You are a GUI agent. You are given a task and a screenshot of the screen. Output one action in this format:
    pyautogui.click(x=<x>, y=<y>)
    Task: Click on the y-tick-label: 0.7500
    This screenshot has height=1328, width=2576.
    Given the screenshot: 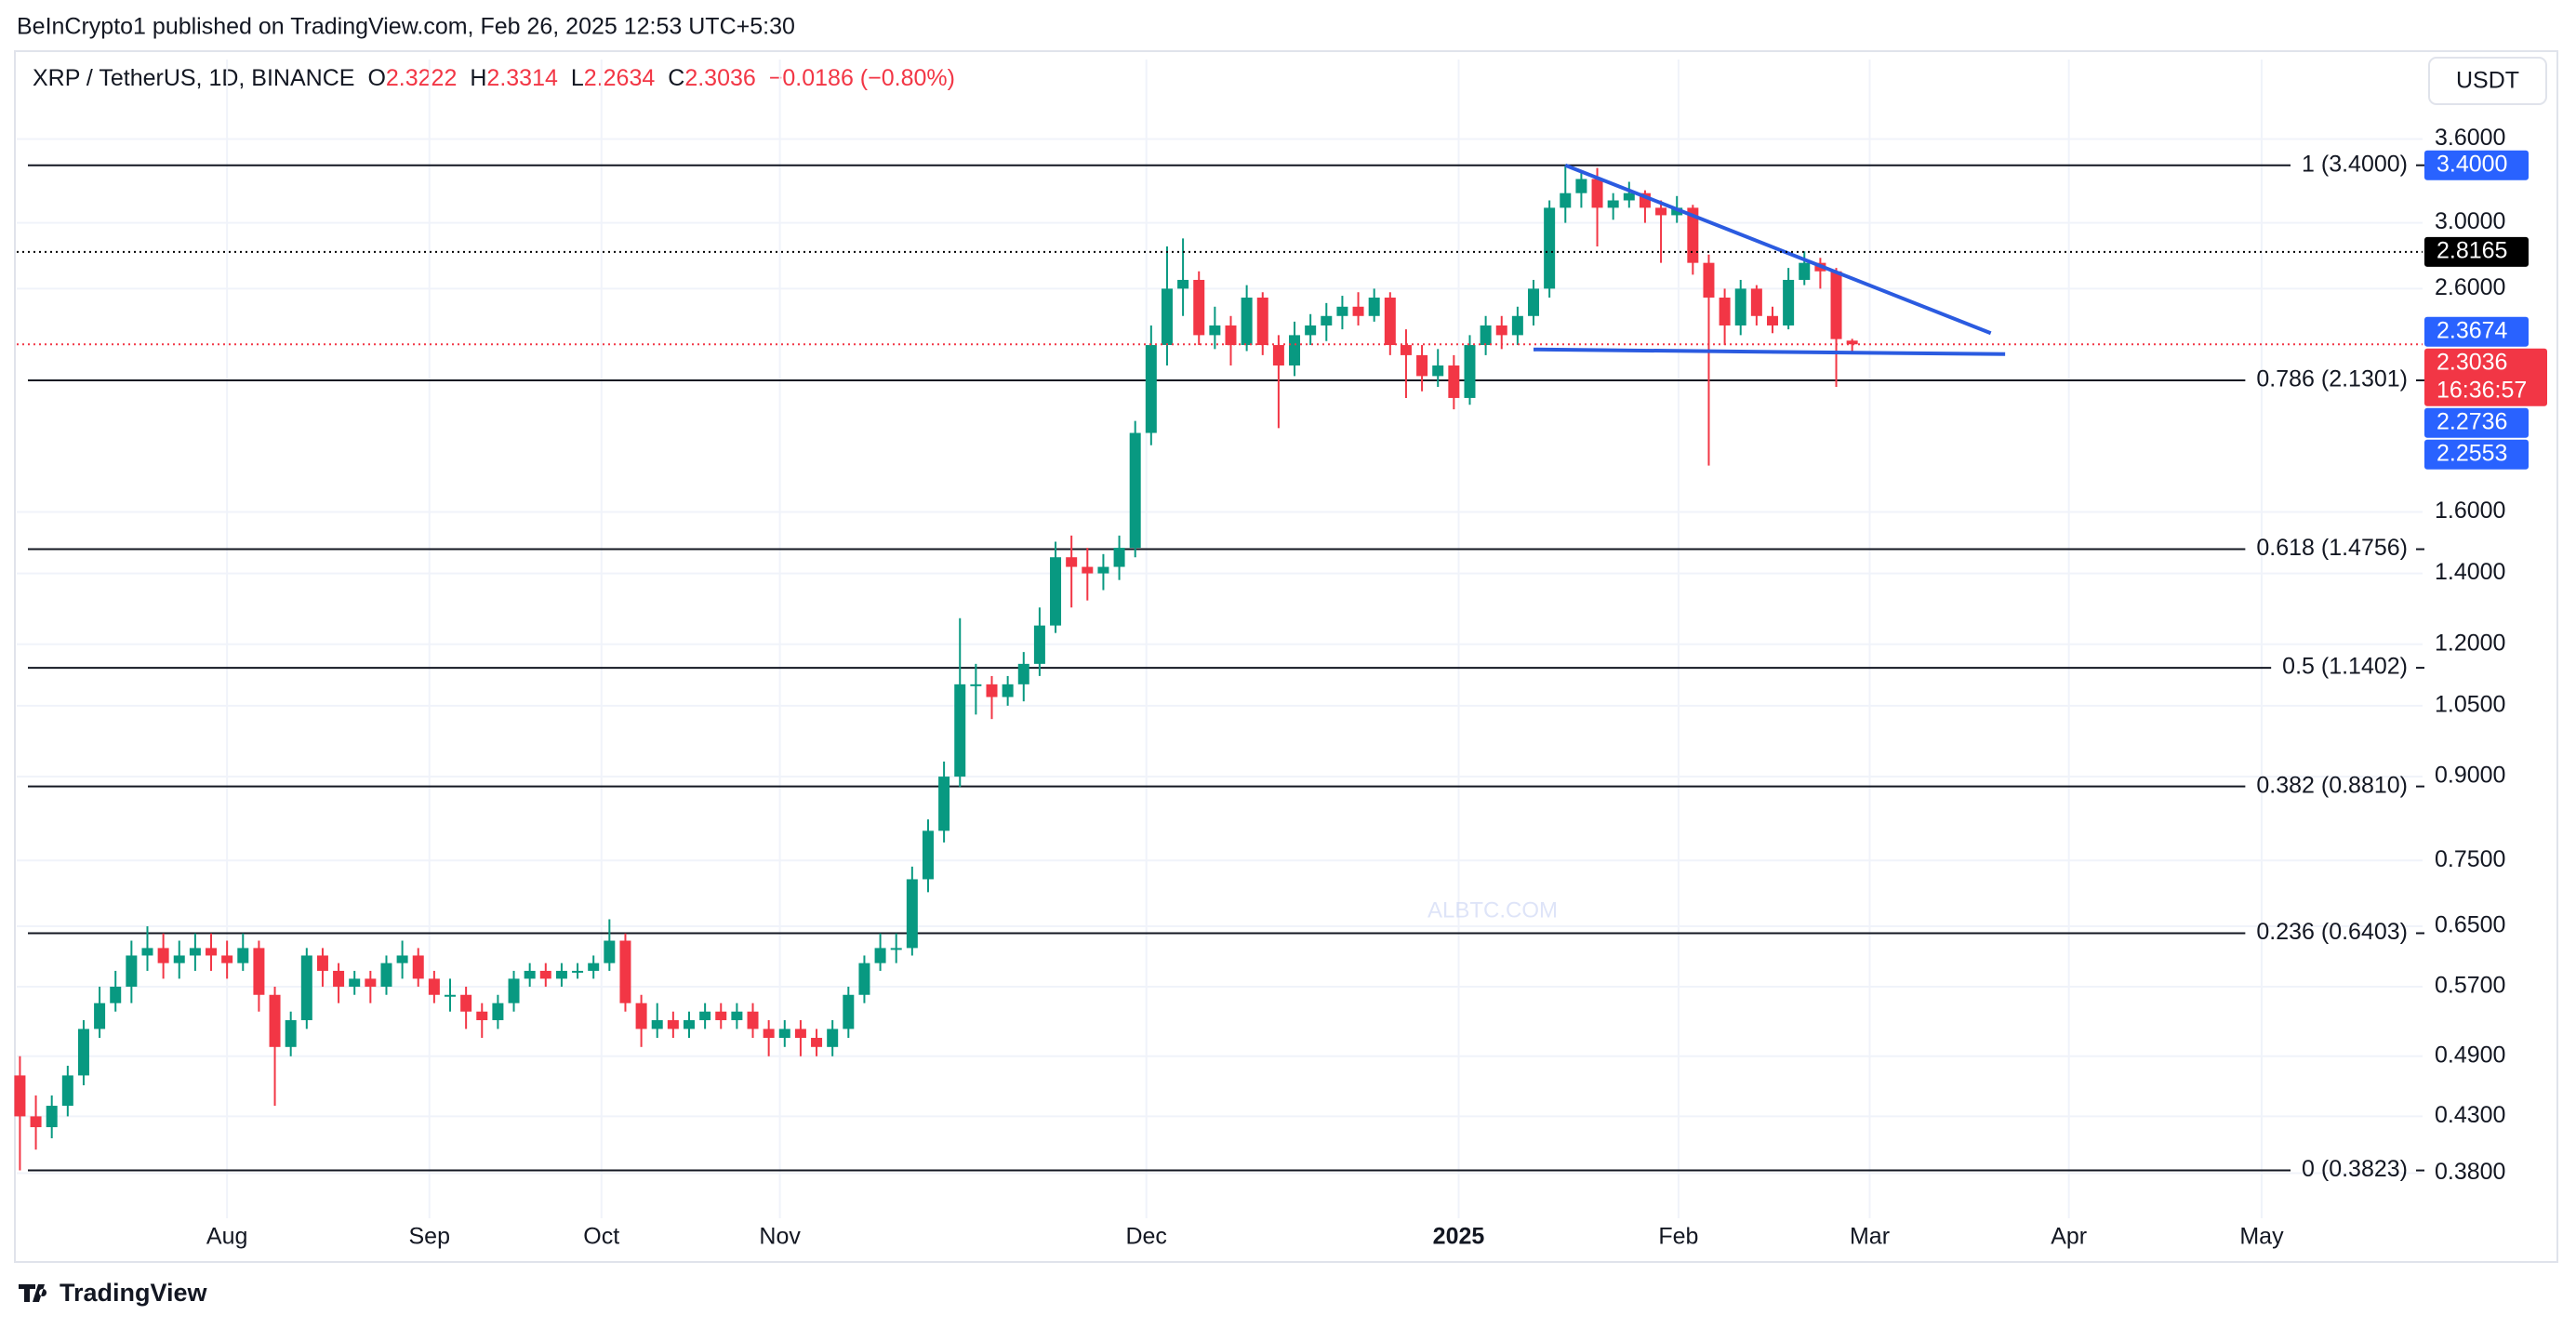 What is the action you would take?
    pyautogui.click(x=2470, y=859)
    